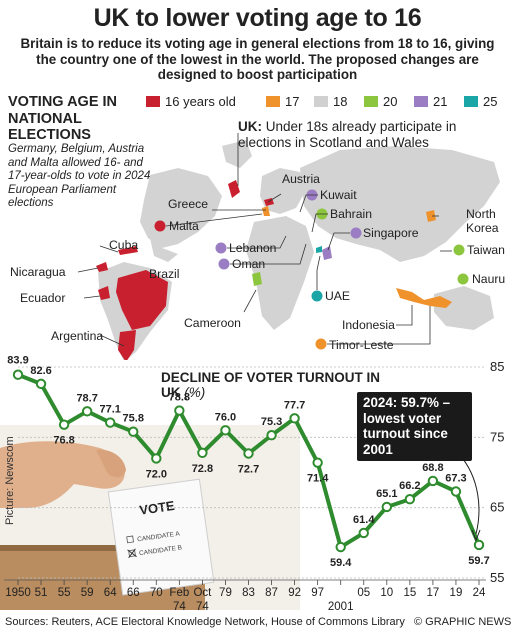  I want to click on country-label-lebanon: Lebanon, so click(253, 248).